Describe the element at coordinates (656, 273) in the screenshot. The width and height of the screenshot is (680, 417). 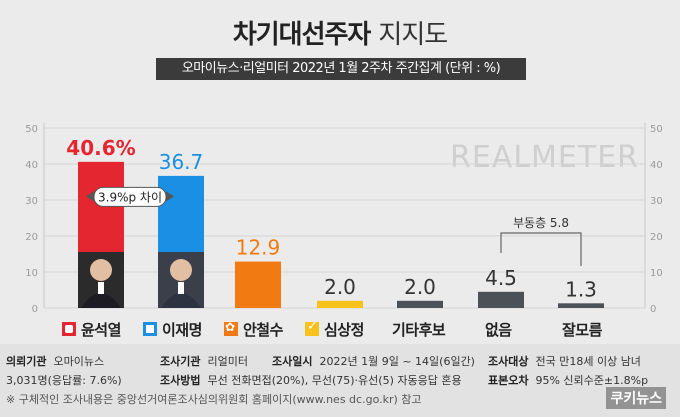
I see `y-tick-label-right: 10` at that location.